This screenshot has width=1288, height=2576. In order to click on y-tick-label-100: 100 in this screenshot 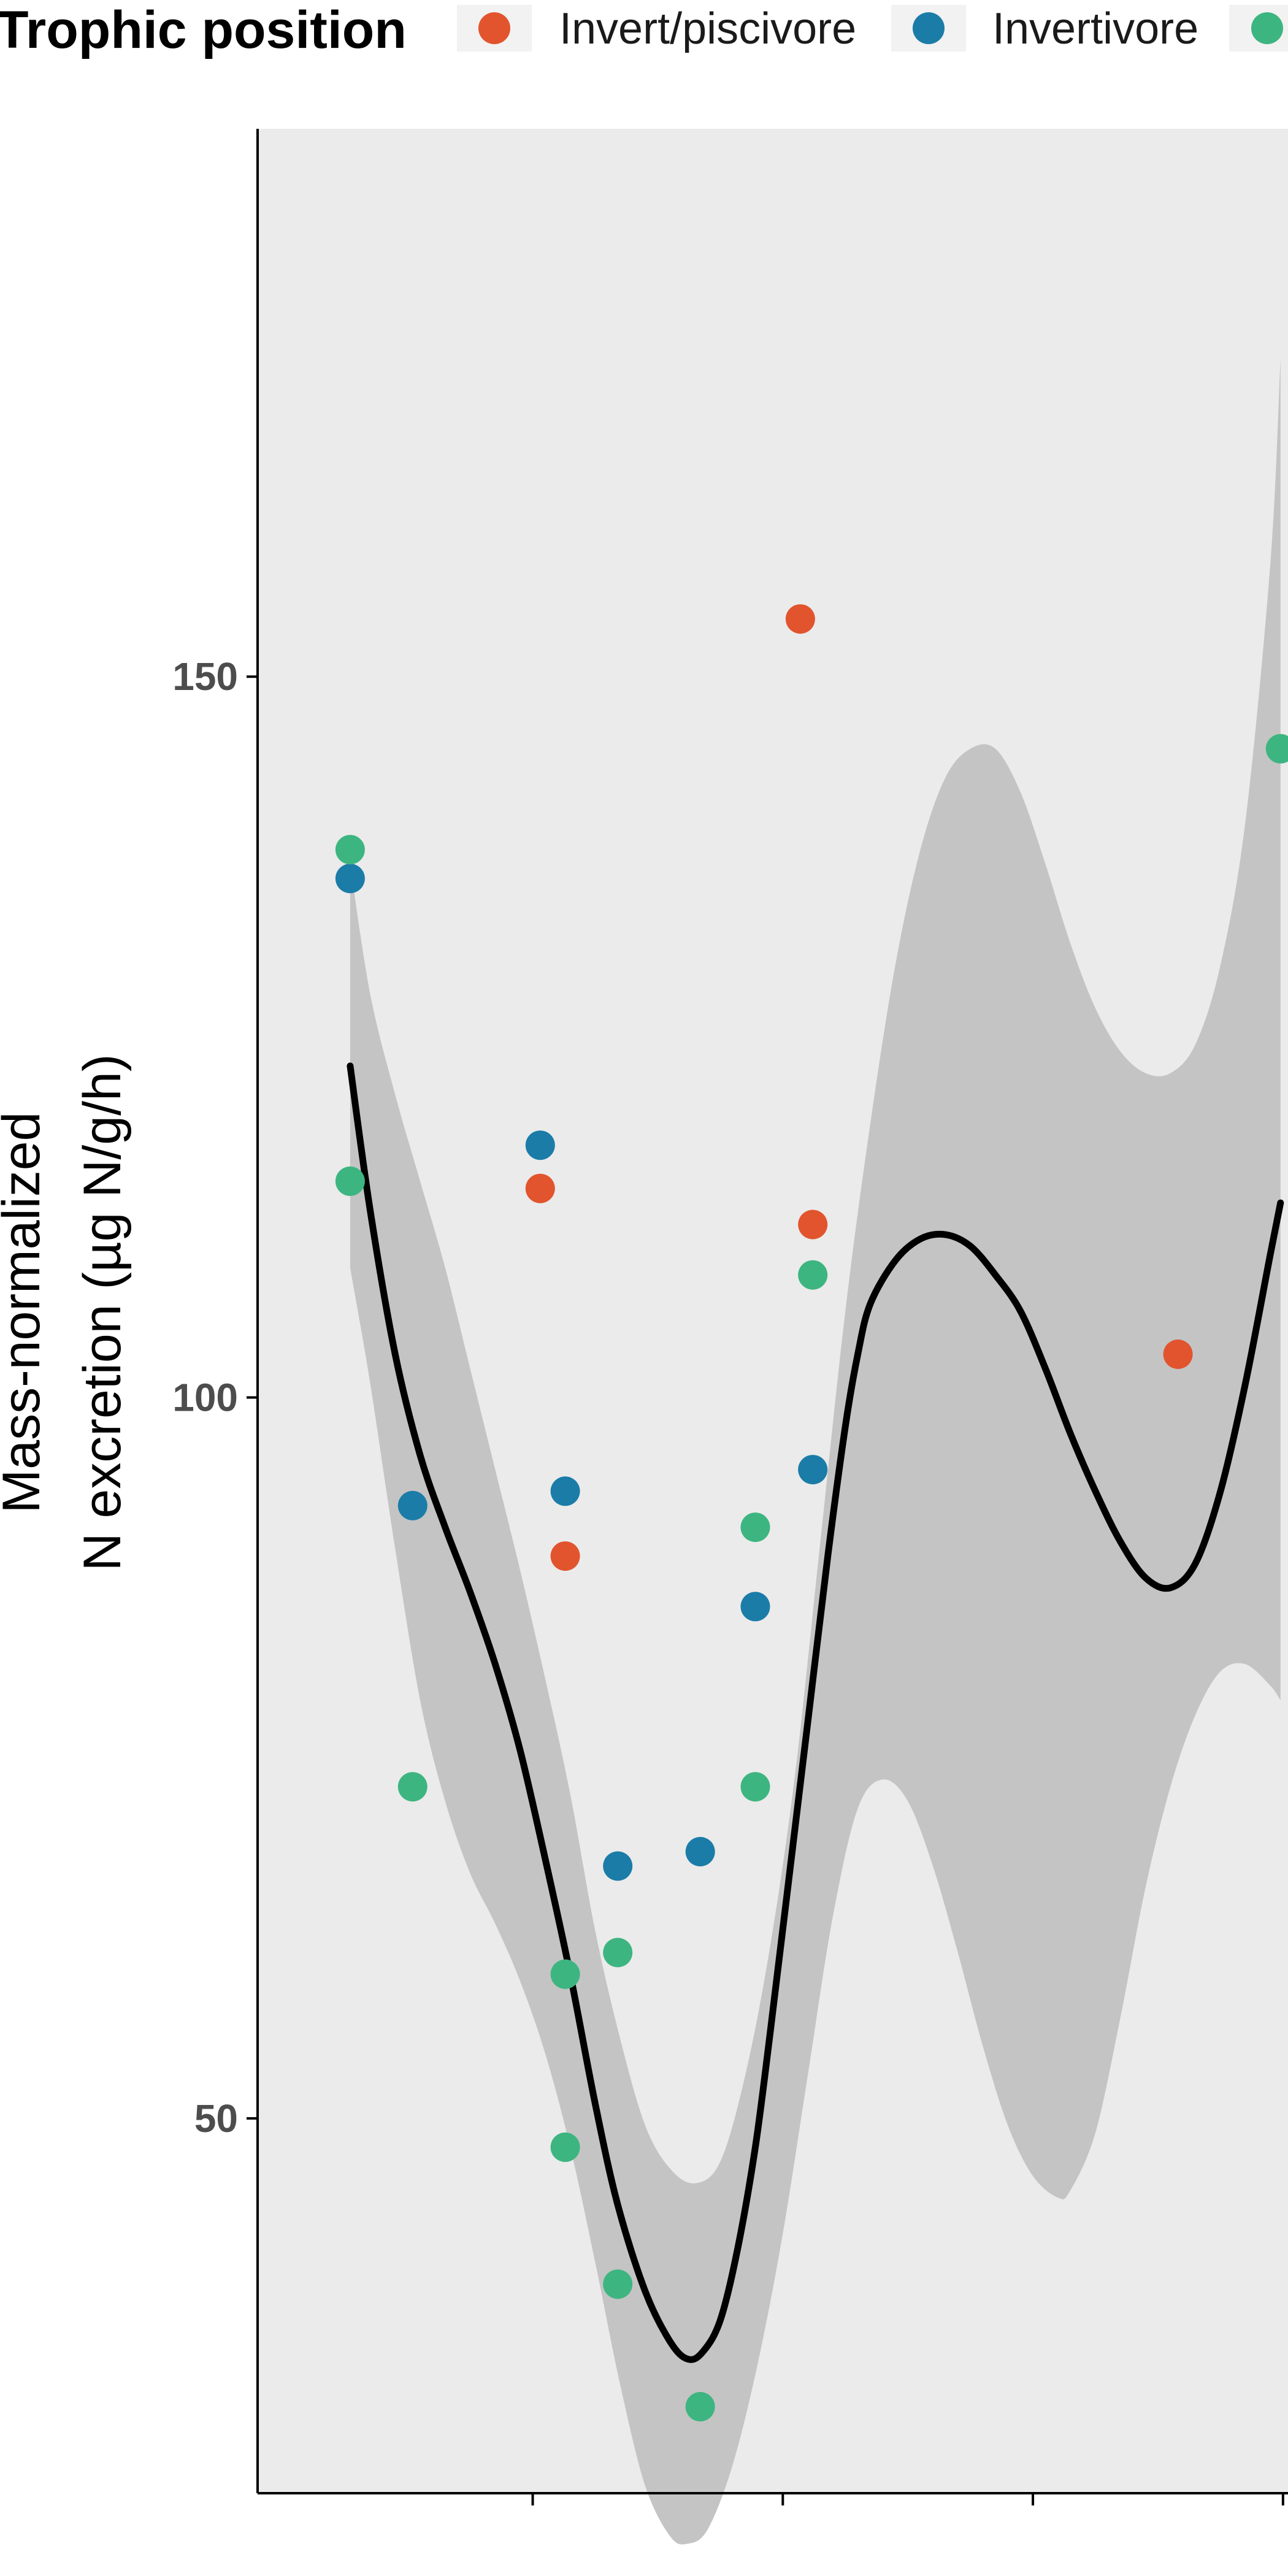, I will do `click(205, 1398)`.